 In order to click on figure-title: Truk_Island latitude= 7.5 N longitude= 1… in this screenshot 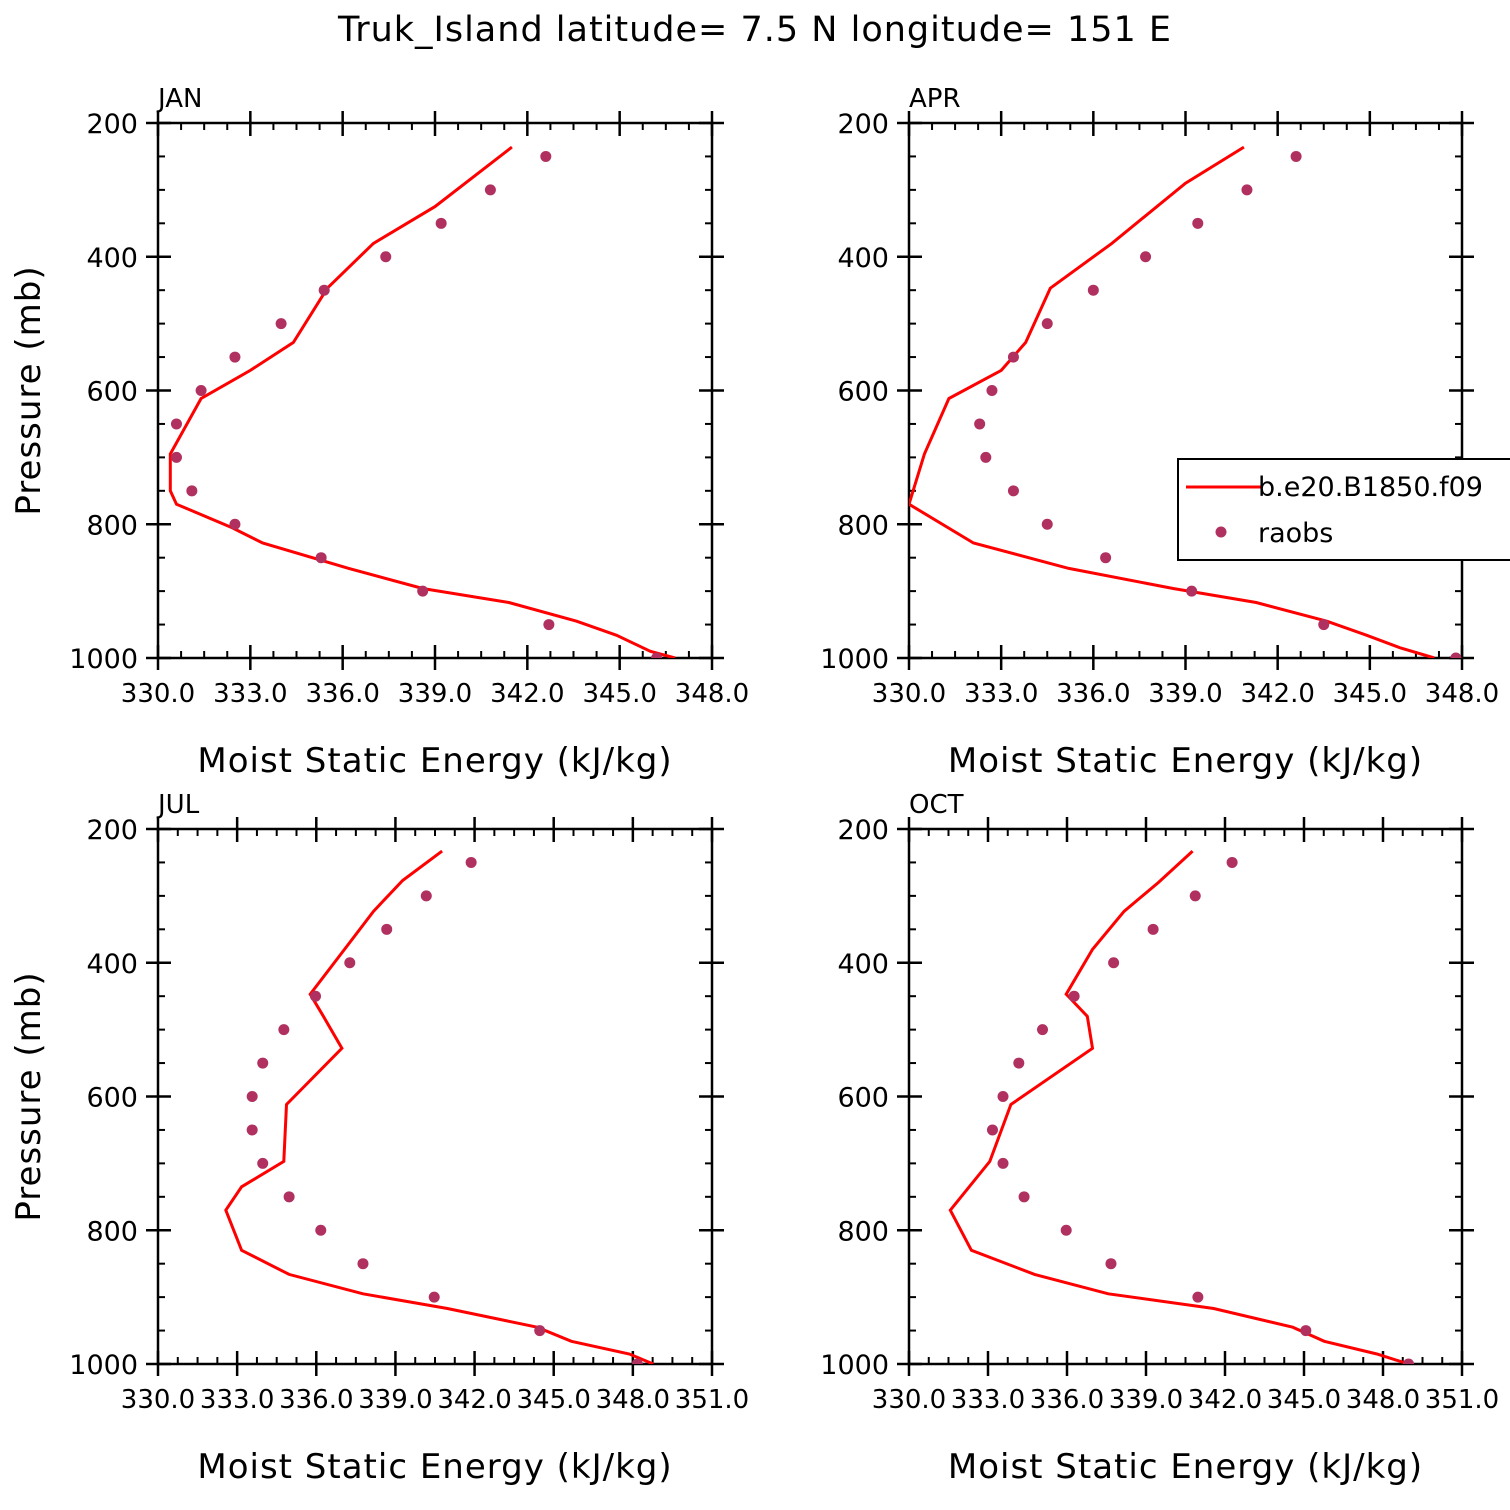, I will do `click(755, 30)`.